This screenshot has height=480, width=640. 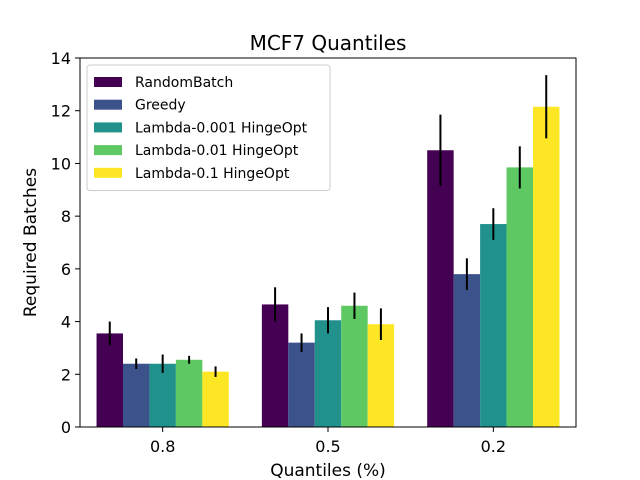 I want to click on legend-entry: Lambda-0.001 HingeOpt, so click(x=221, y=128).